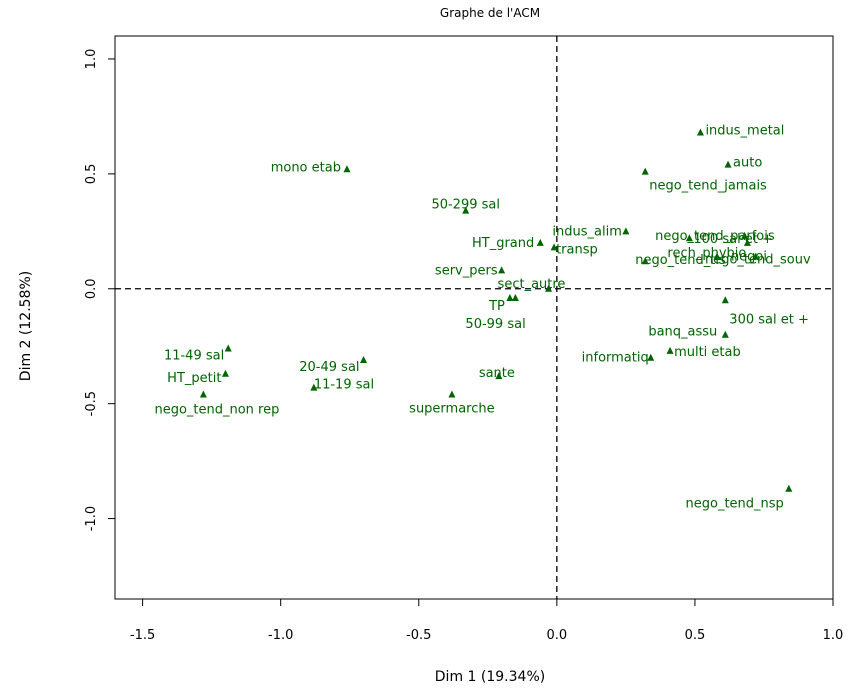 This screenshot has width=849, height=690. What do you see at coordinates (586, 231) in the screenshot?
I see `point-label: indus_alim` at bounding box center [586, 231].